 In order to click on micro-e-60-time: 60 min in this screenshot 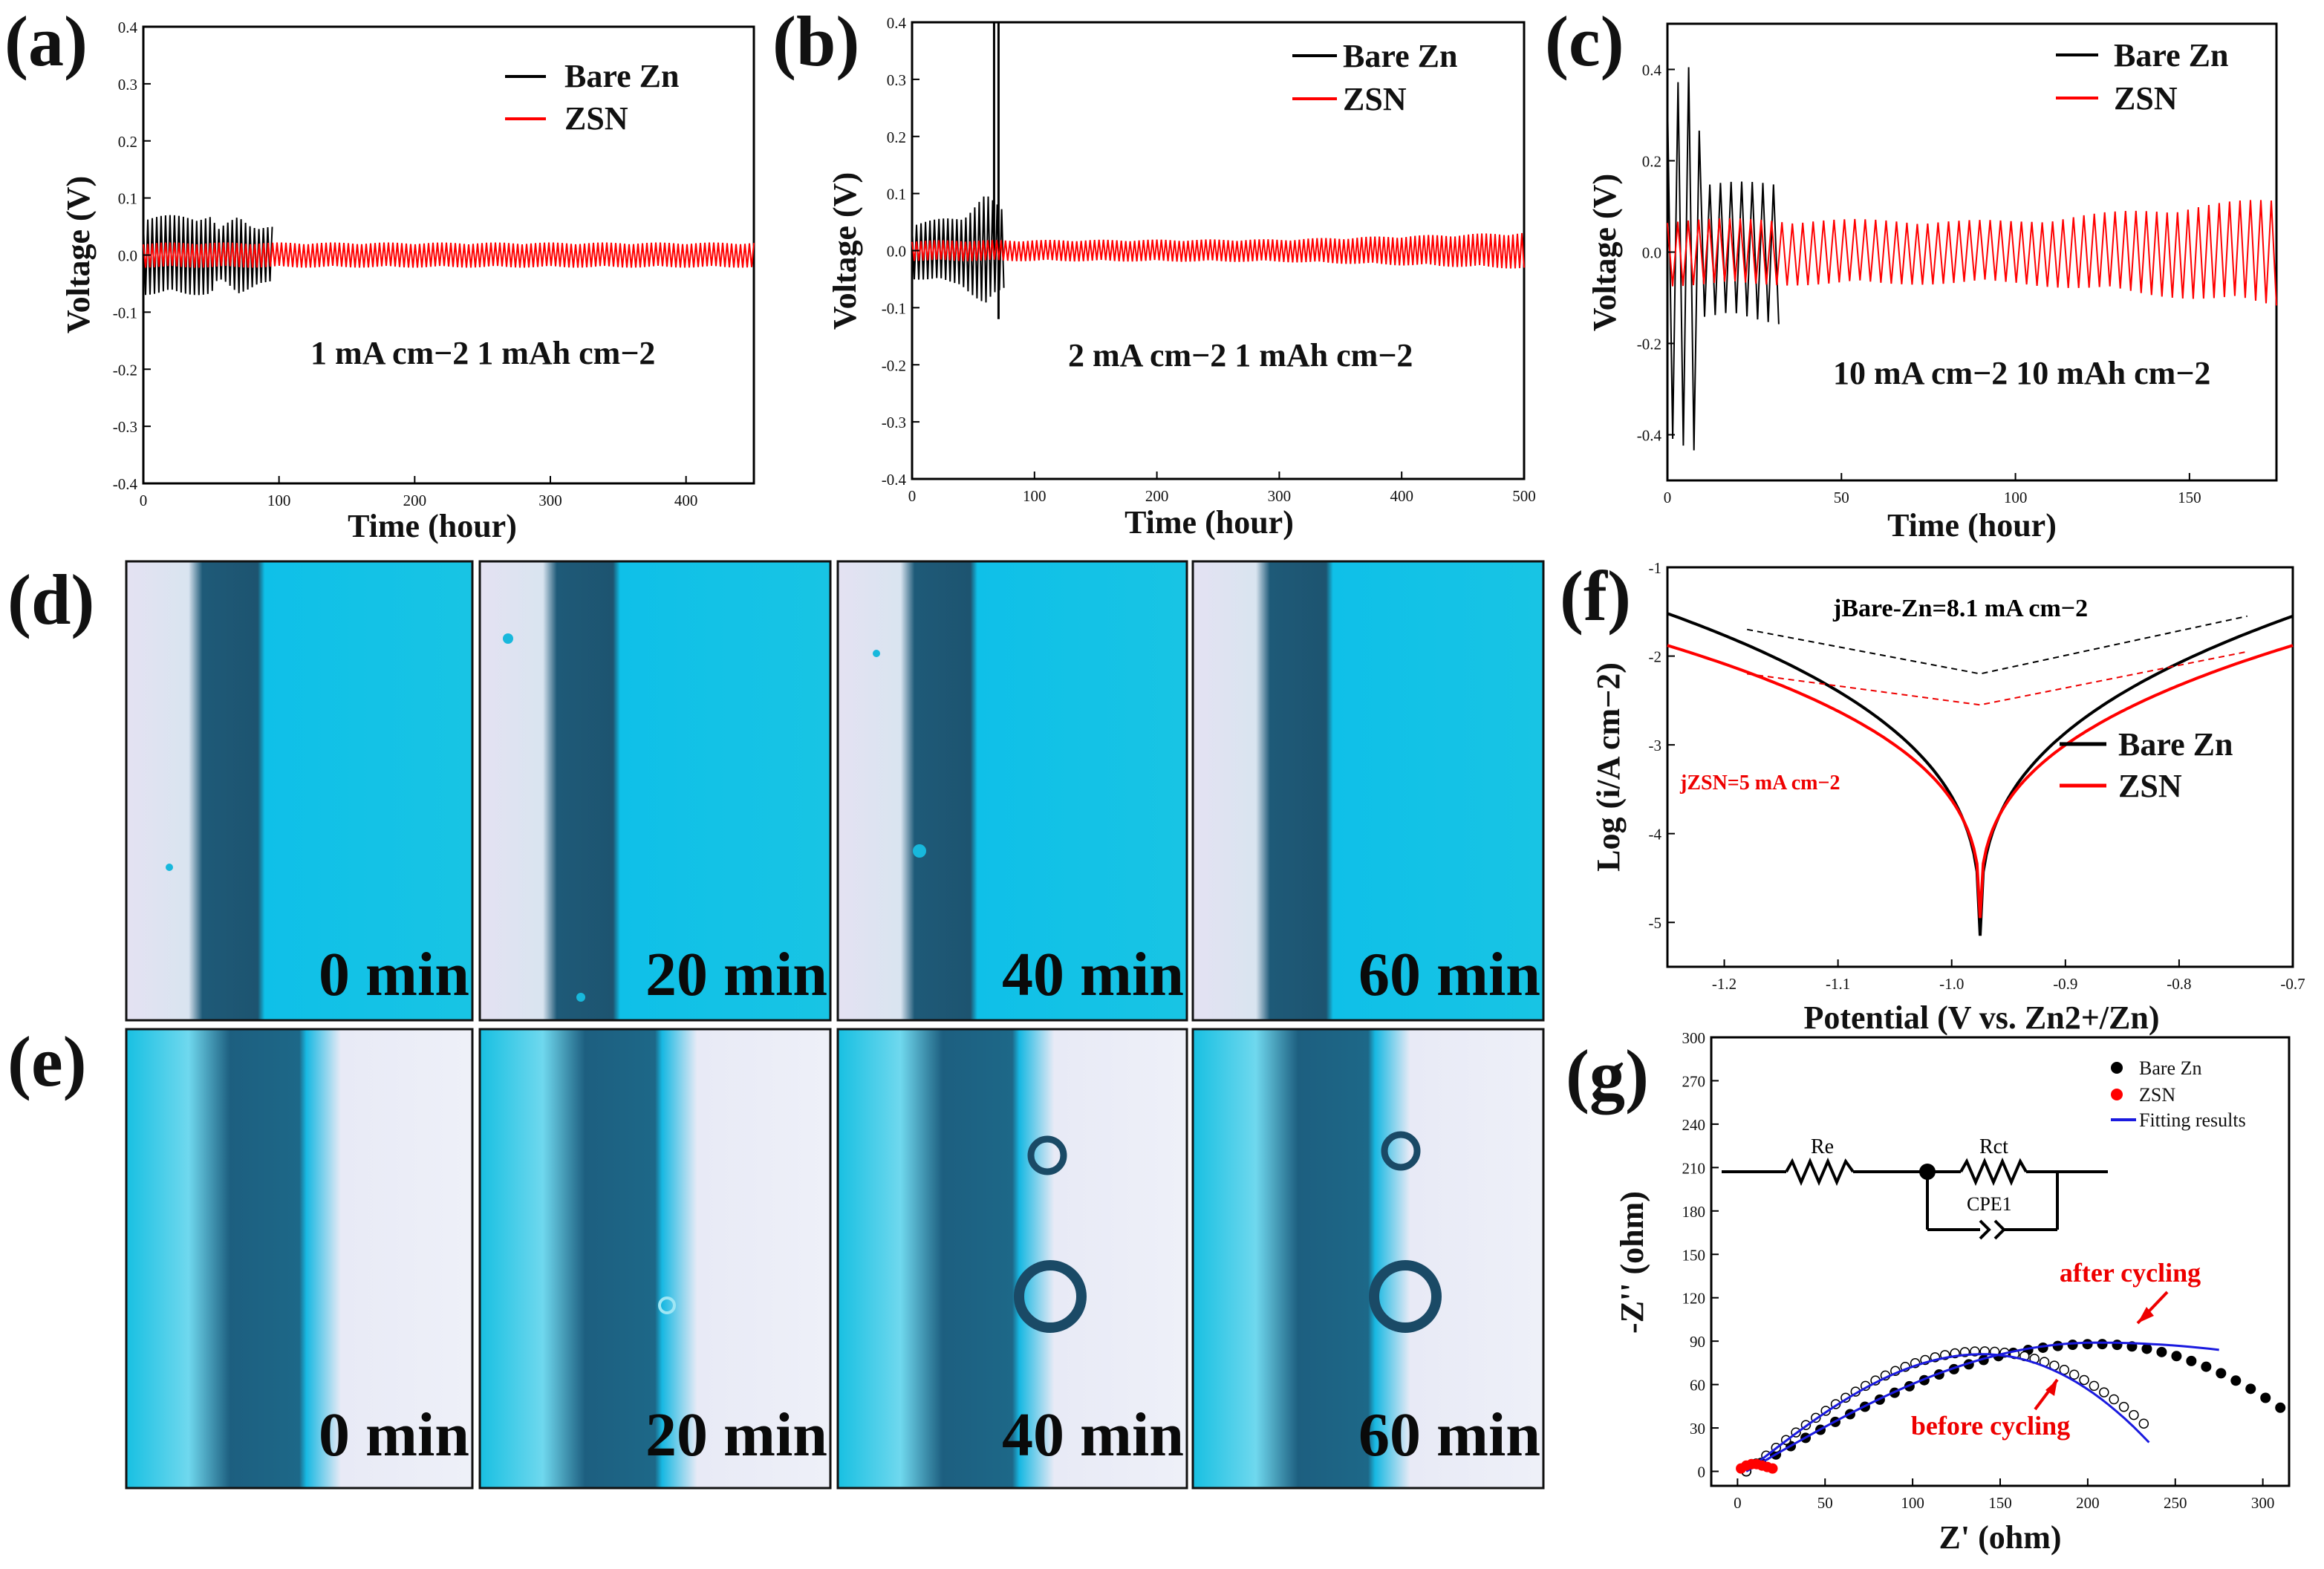, I will do `click(1449, 1434)`.